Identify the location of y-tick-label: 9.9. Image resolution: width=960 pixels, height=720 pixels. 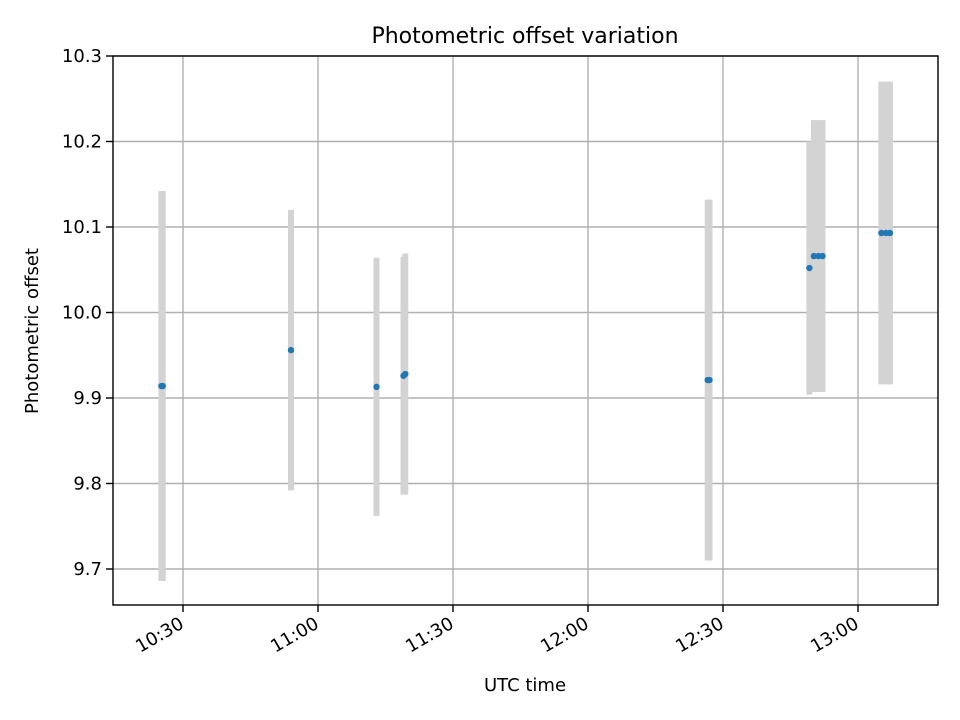
(87, 398).